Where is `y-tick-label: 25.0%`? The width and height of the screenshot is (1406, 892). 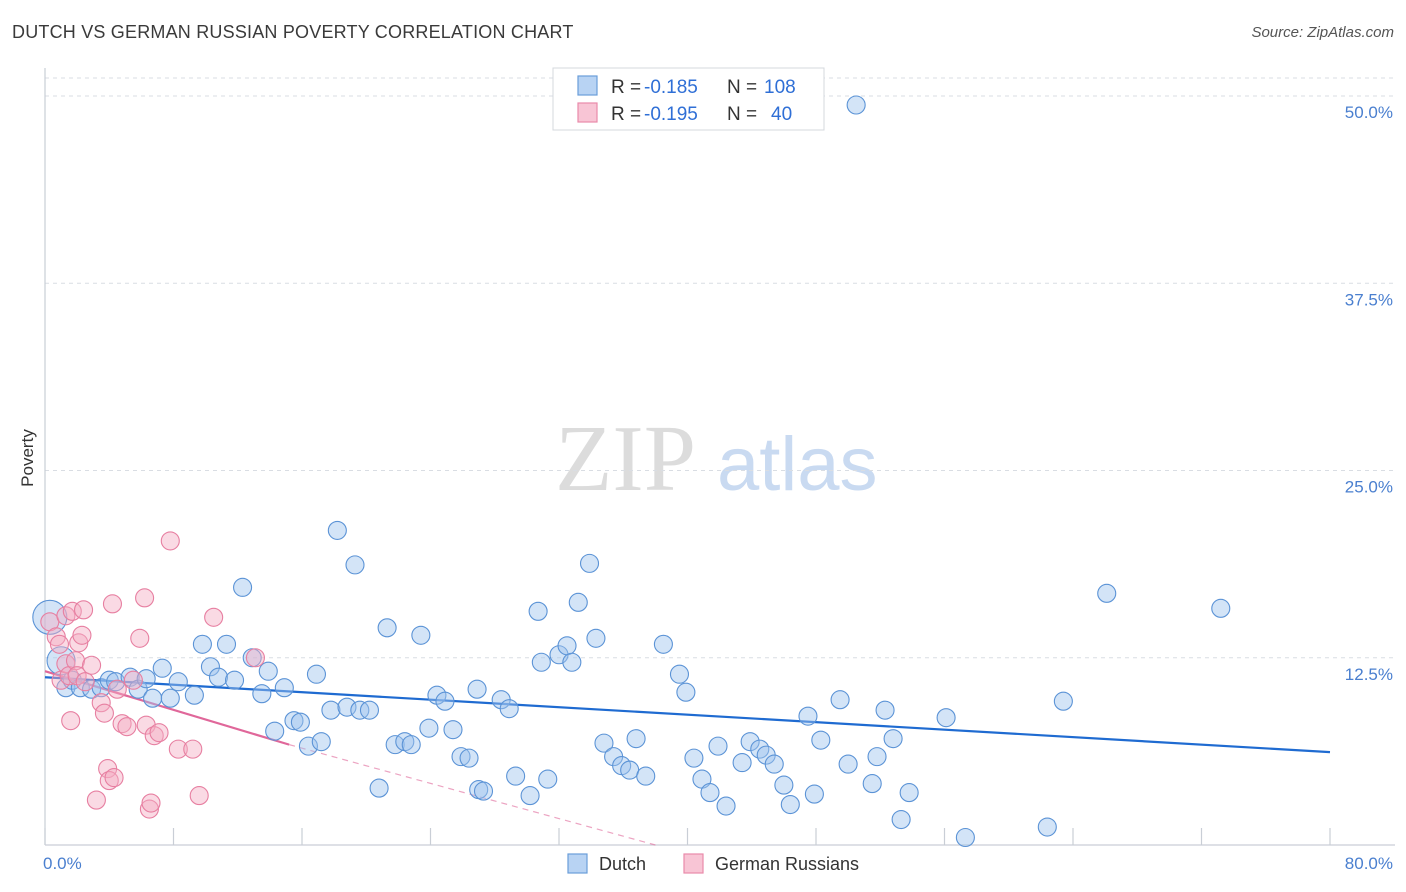 y-tick-label: 25.0% is located at coordinates (1369, 487).